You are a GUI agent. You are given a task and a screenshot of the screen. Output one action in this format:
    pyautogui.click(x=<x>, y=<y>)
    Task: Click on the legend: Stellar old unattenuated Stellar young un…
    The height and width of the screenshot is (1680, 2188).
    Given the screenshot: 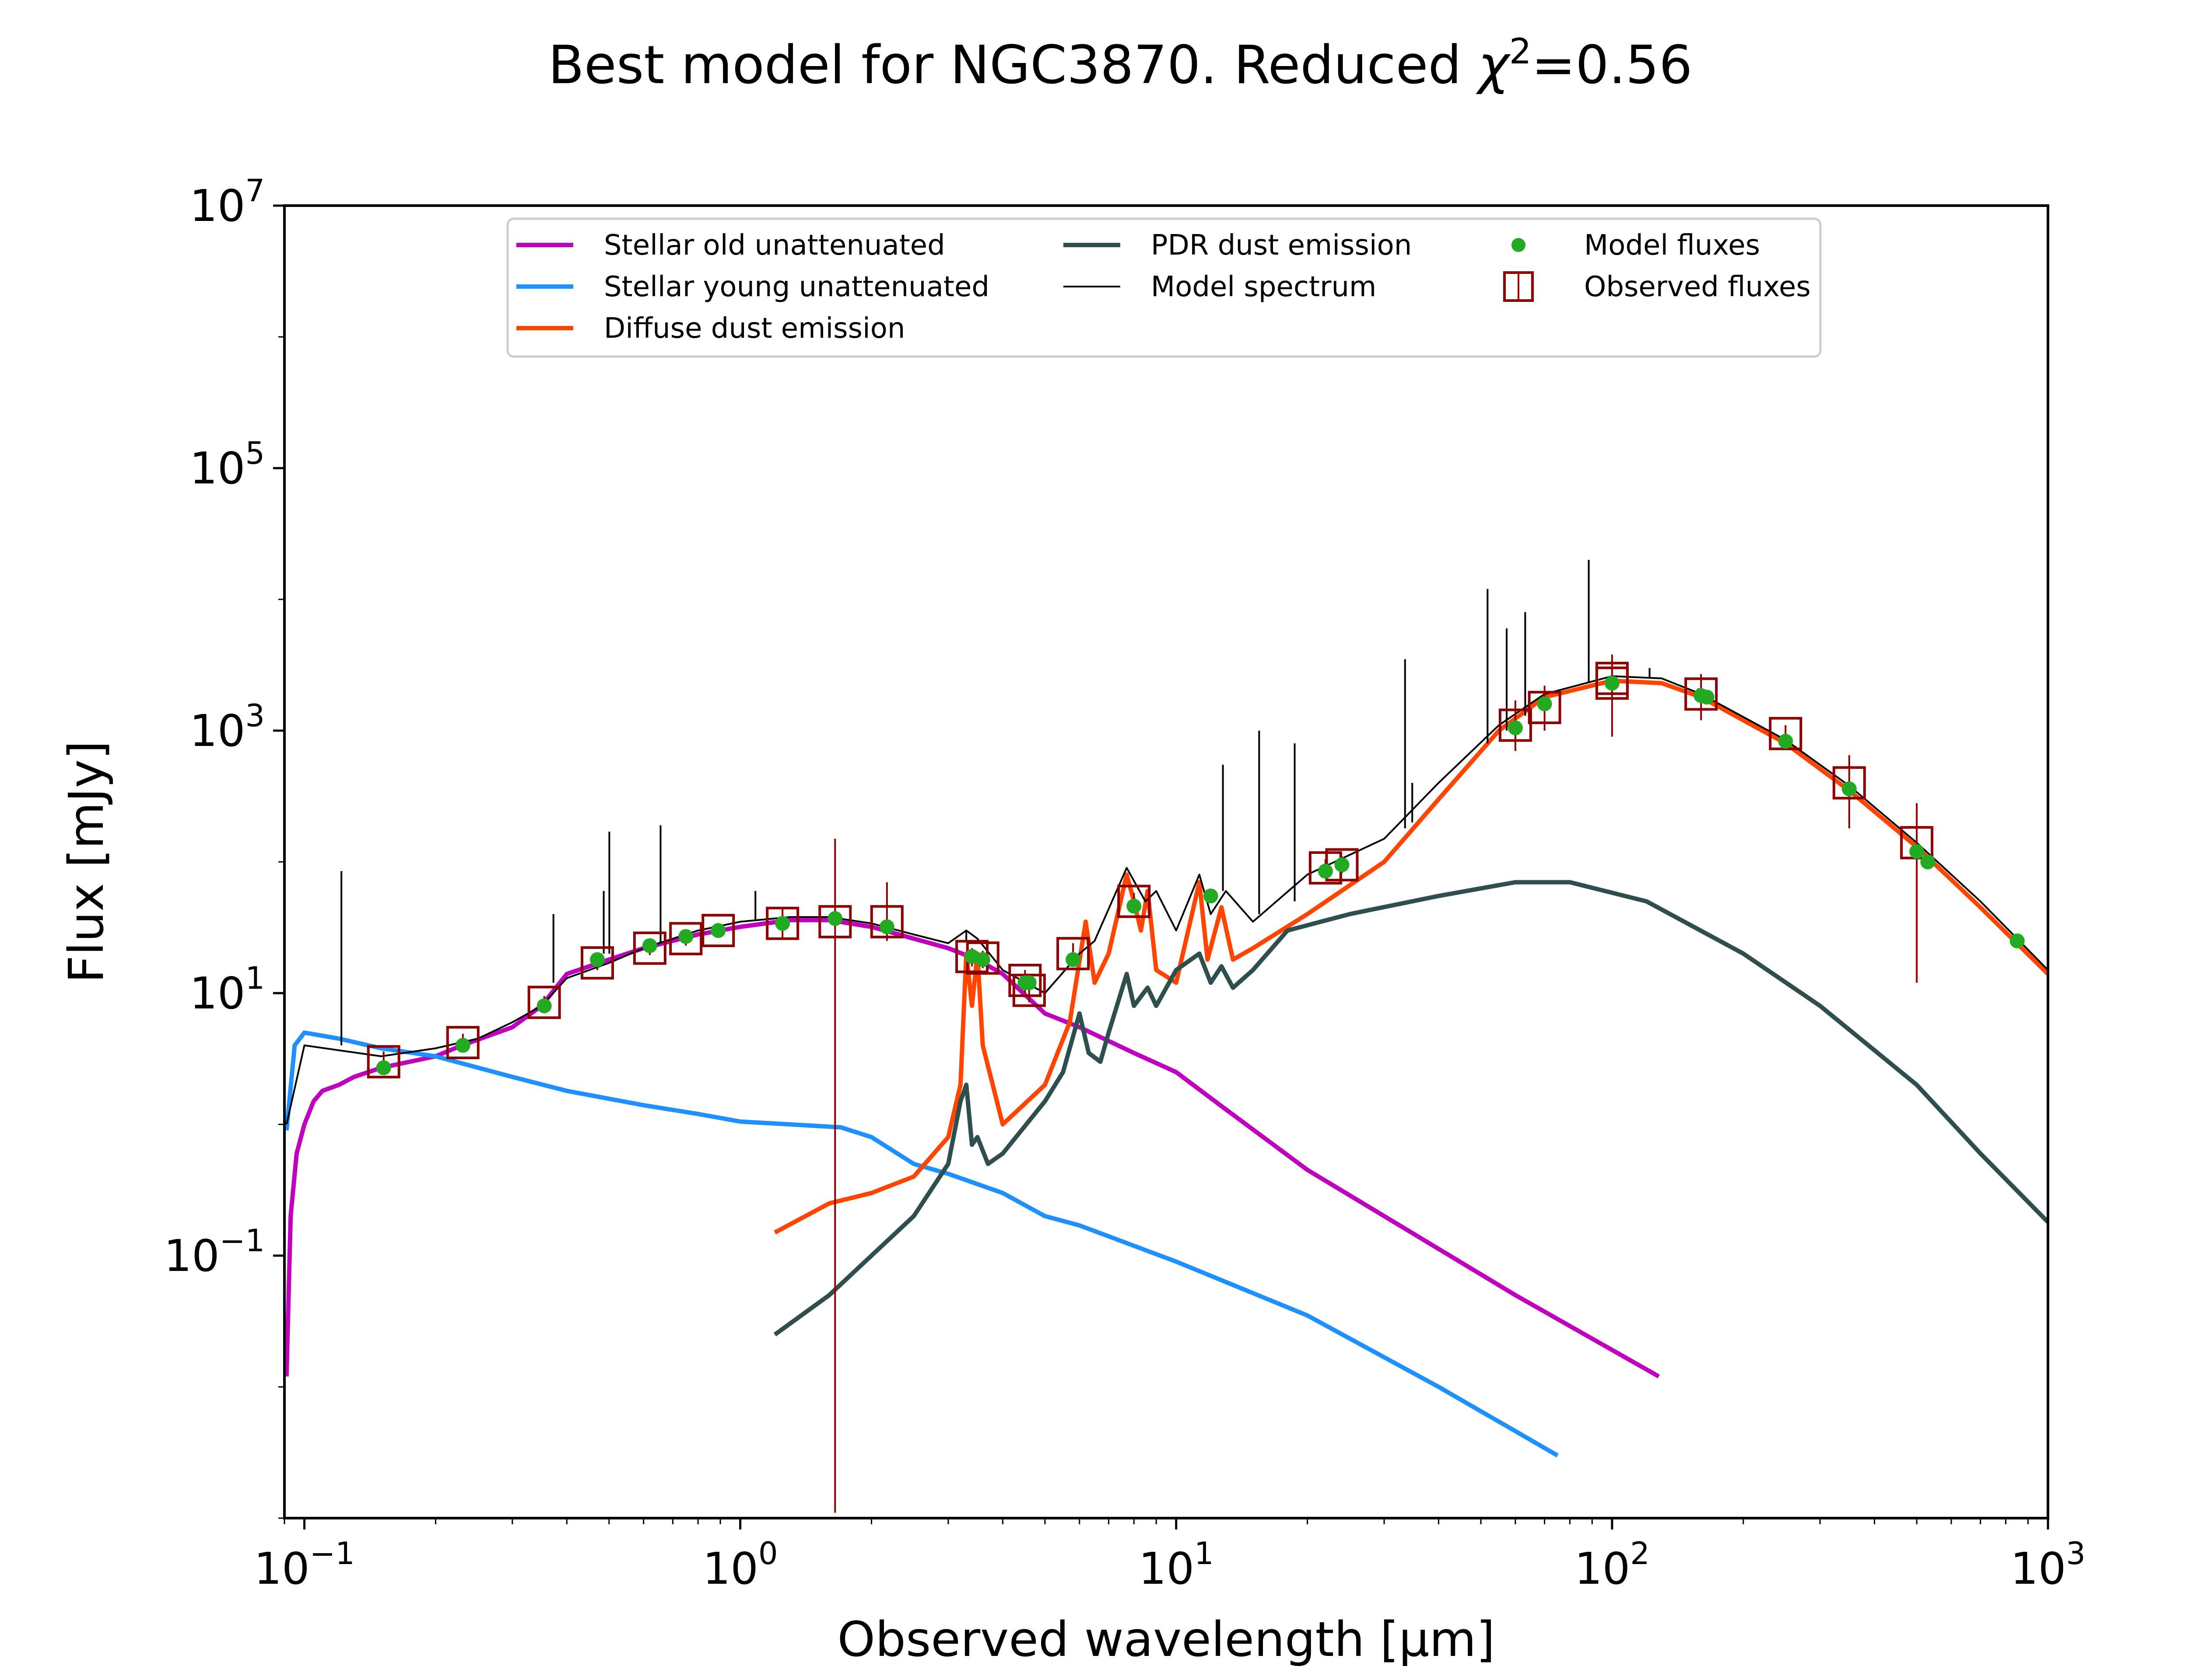 What is the action you would take?
    pyautogui.click(x=1164, y=287)
    